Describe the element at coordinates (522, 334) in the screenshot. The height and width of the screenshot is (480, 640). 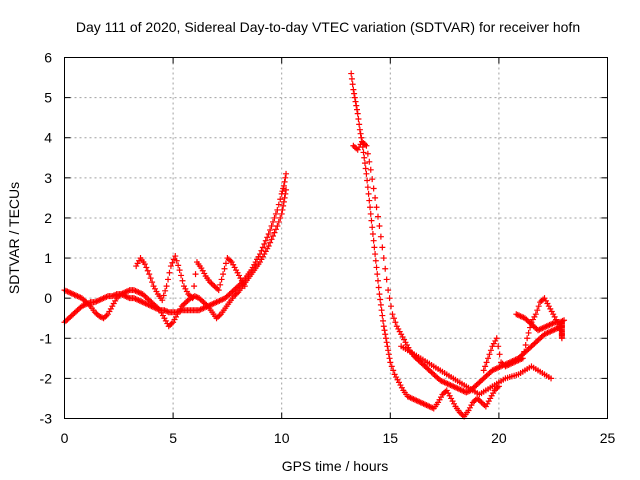
I see `series-trace-g` at that location.